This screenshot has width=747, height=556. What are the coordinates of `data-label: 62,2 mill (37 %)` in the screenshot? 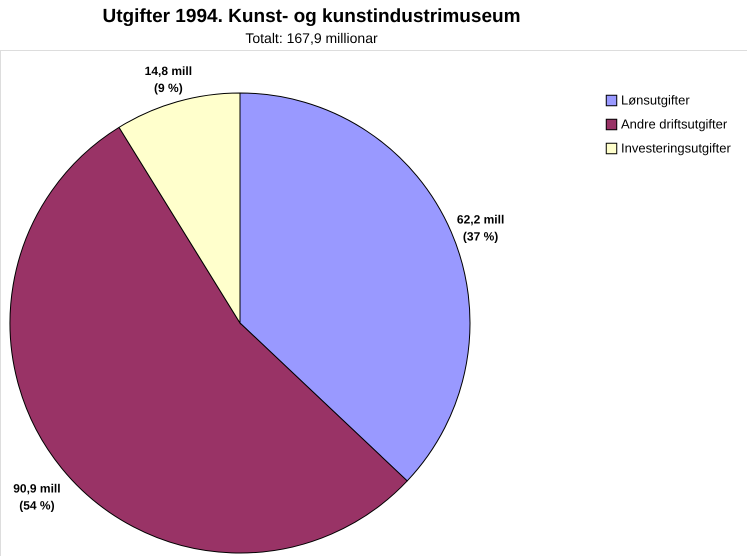 It's located at (480, 228).